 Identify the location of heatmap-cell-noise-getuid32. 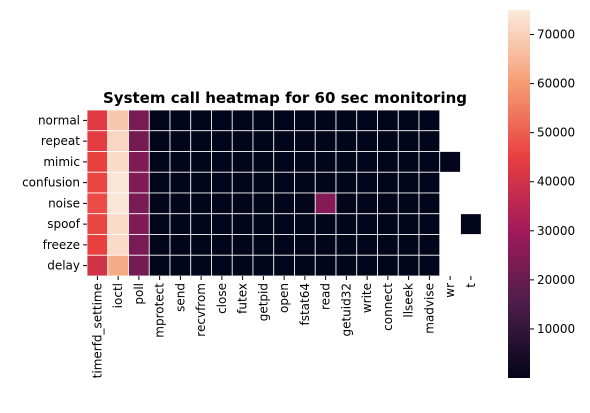
(346, 203).